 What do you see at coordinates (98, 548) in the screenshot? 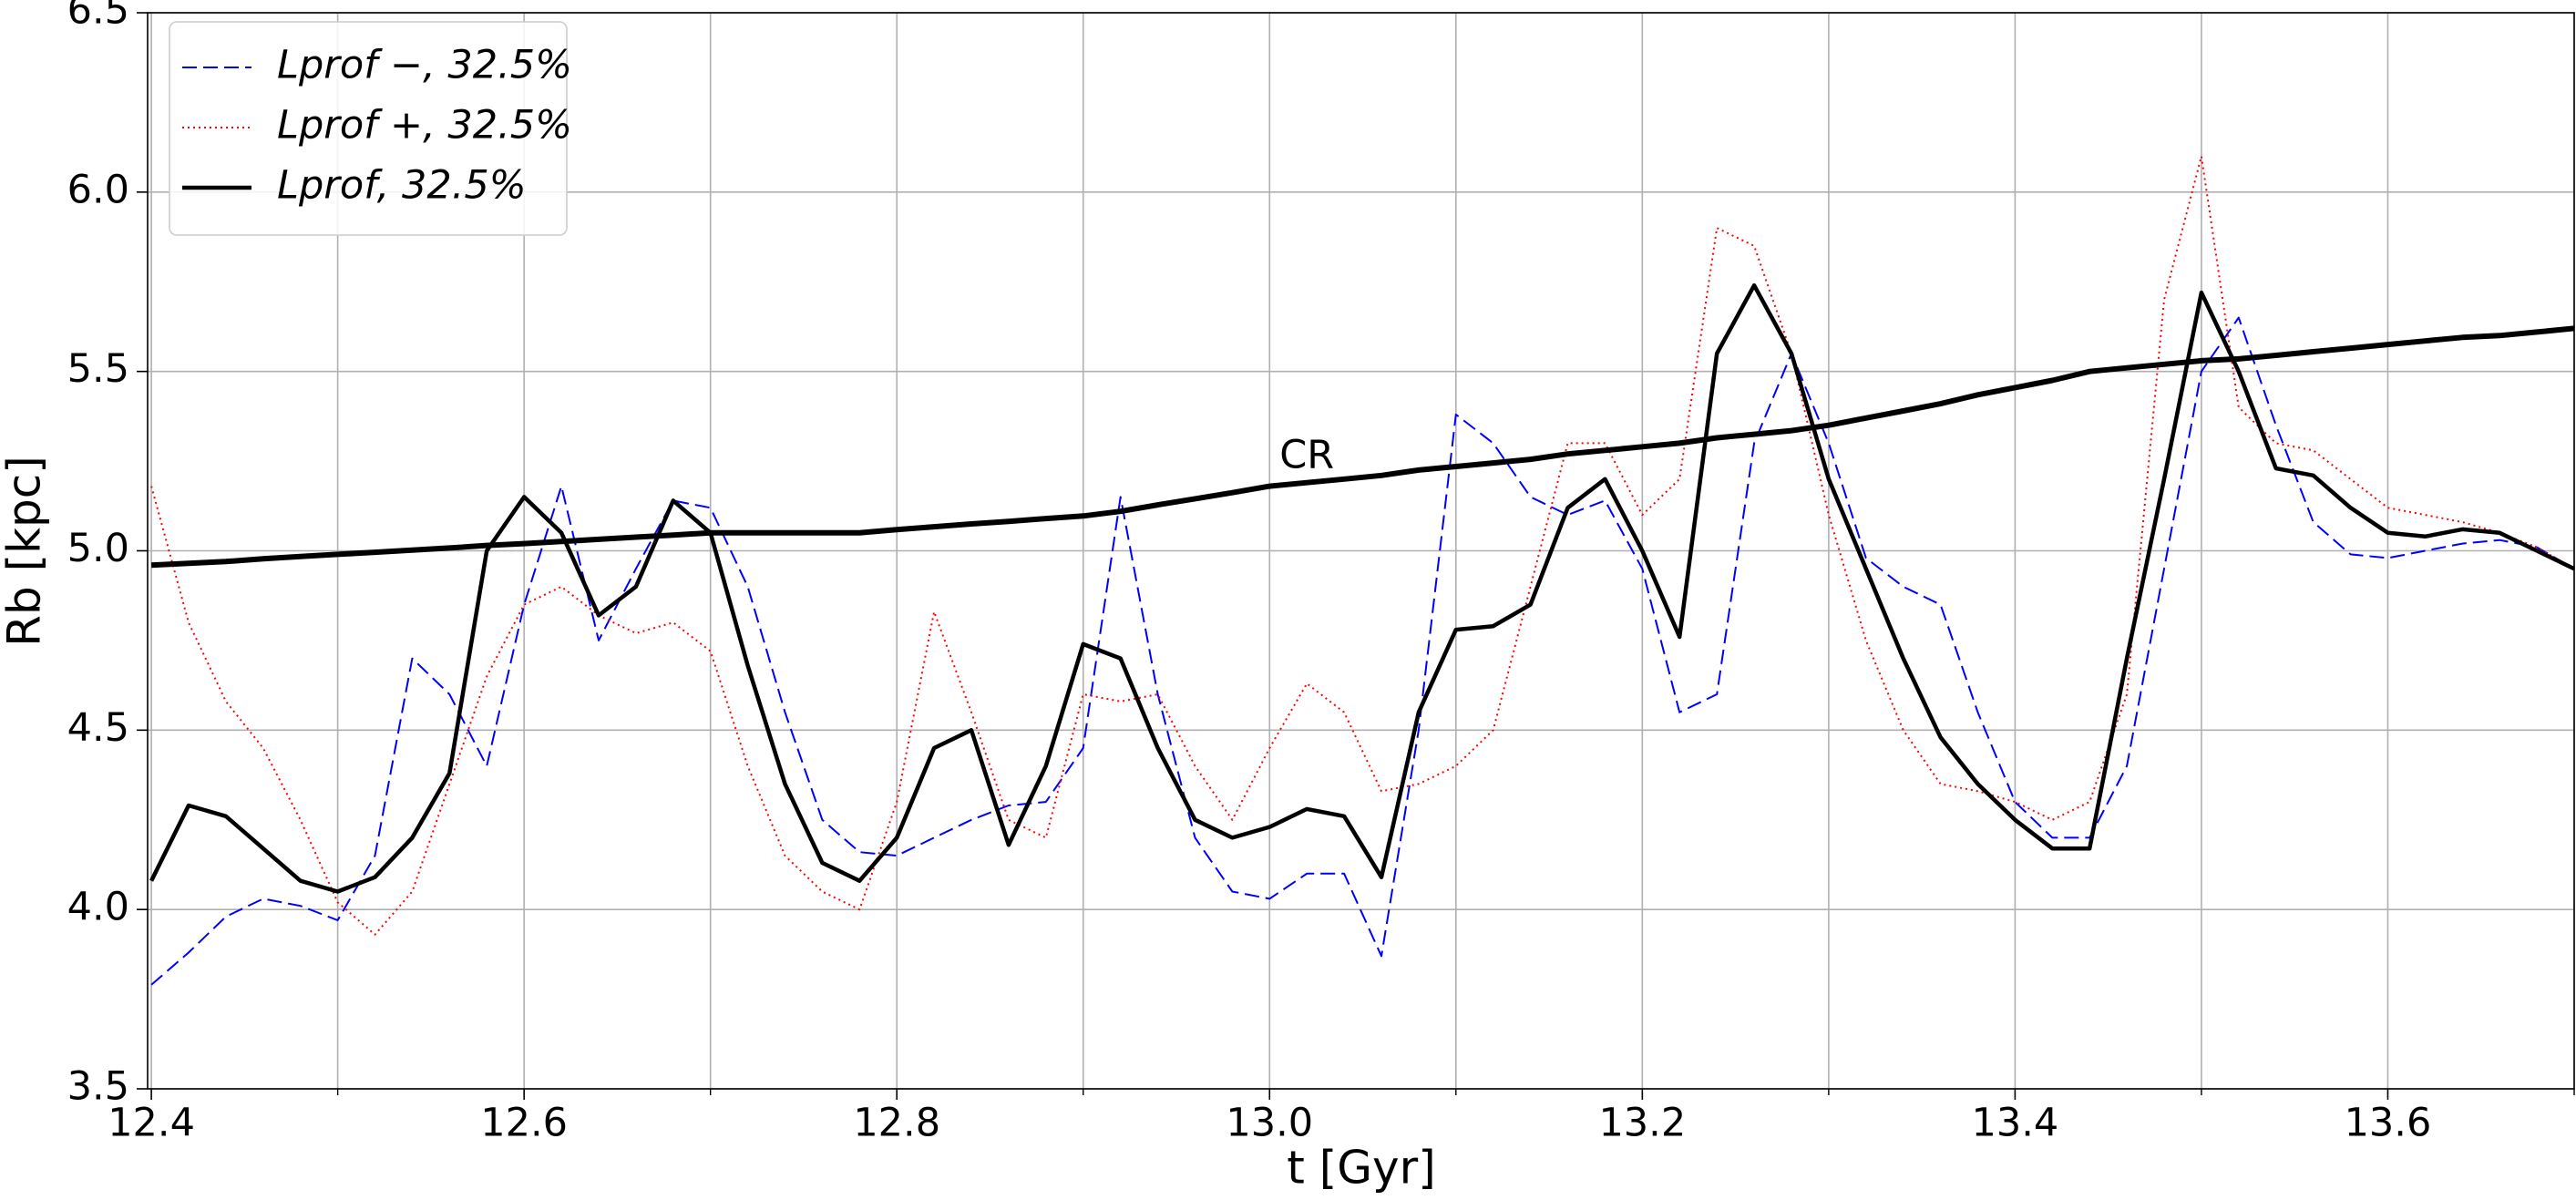
I see `y-tick-label: 5.0` at bounding box center [98, 548].